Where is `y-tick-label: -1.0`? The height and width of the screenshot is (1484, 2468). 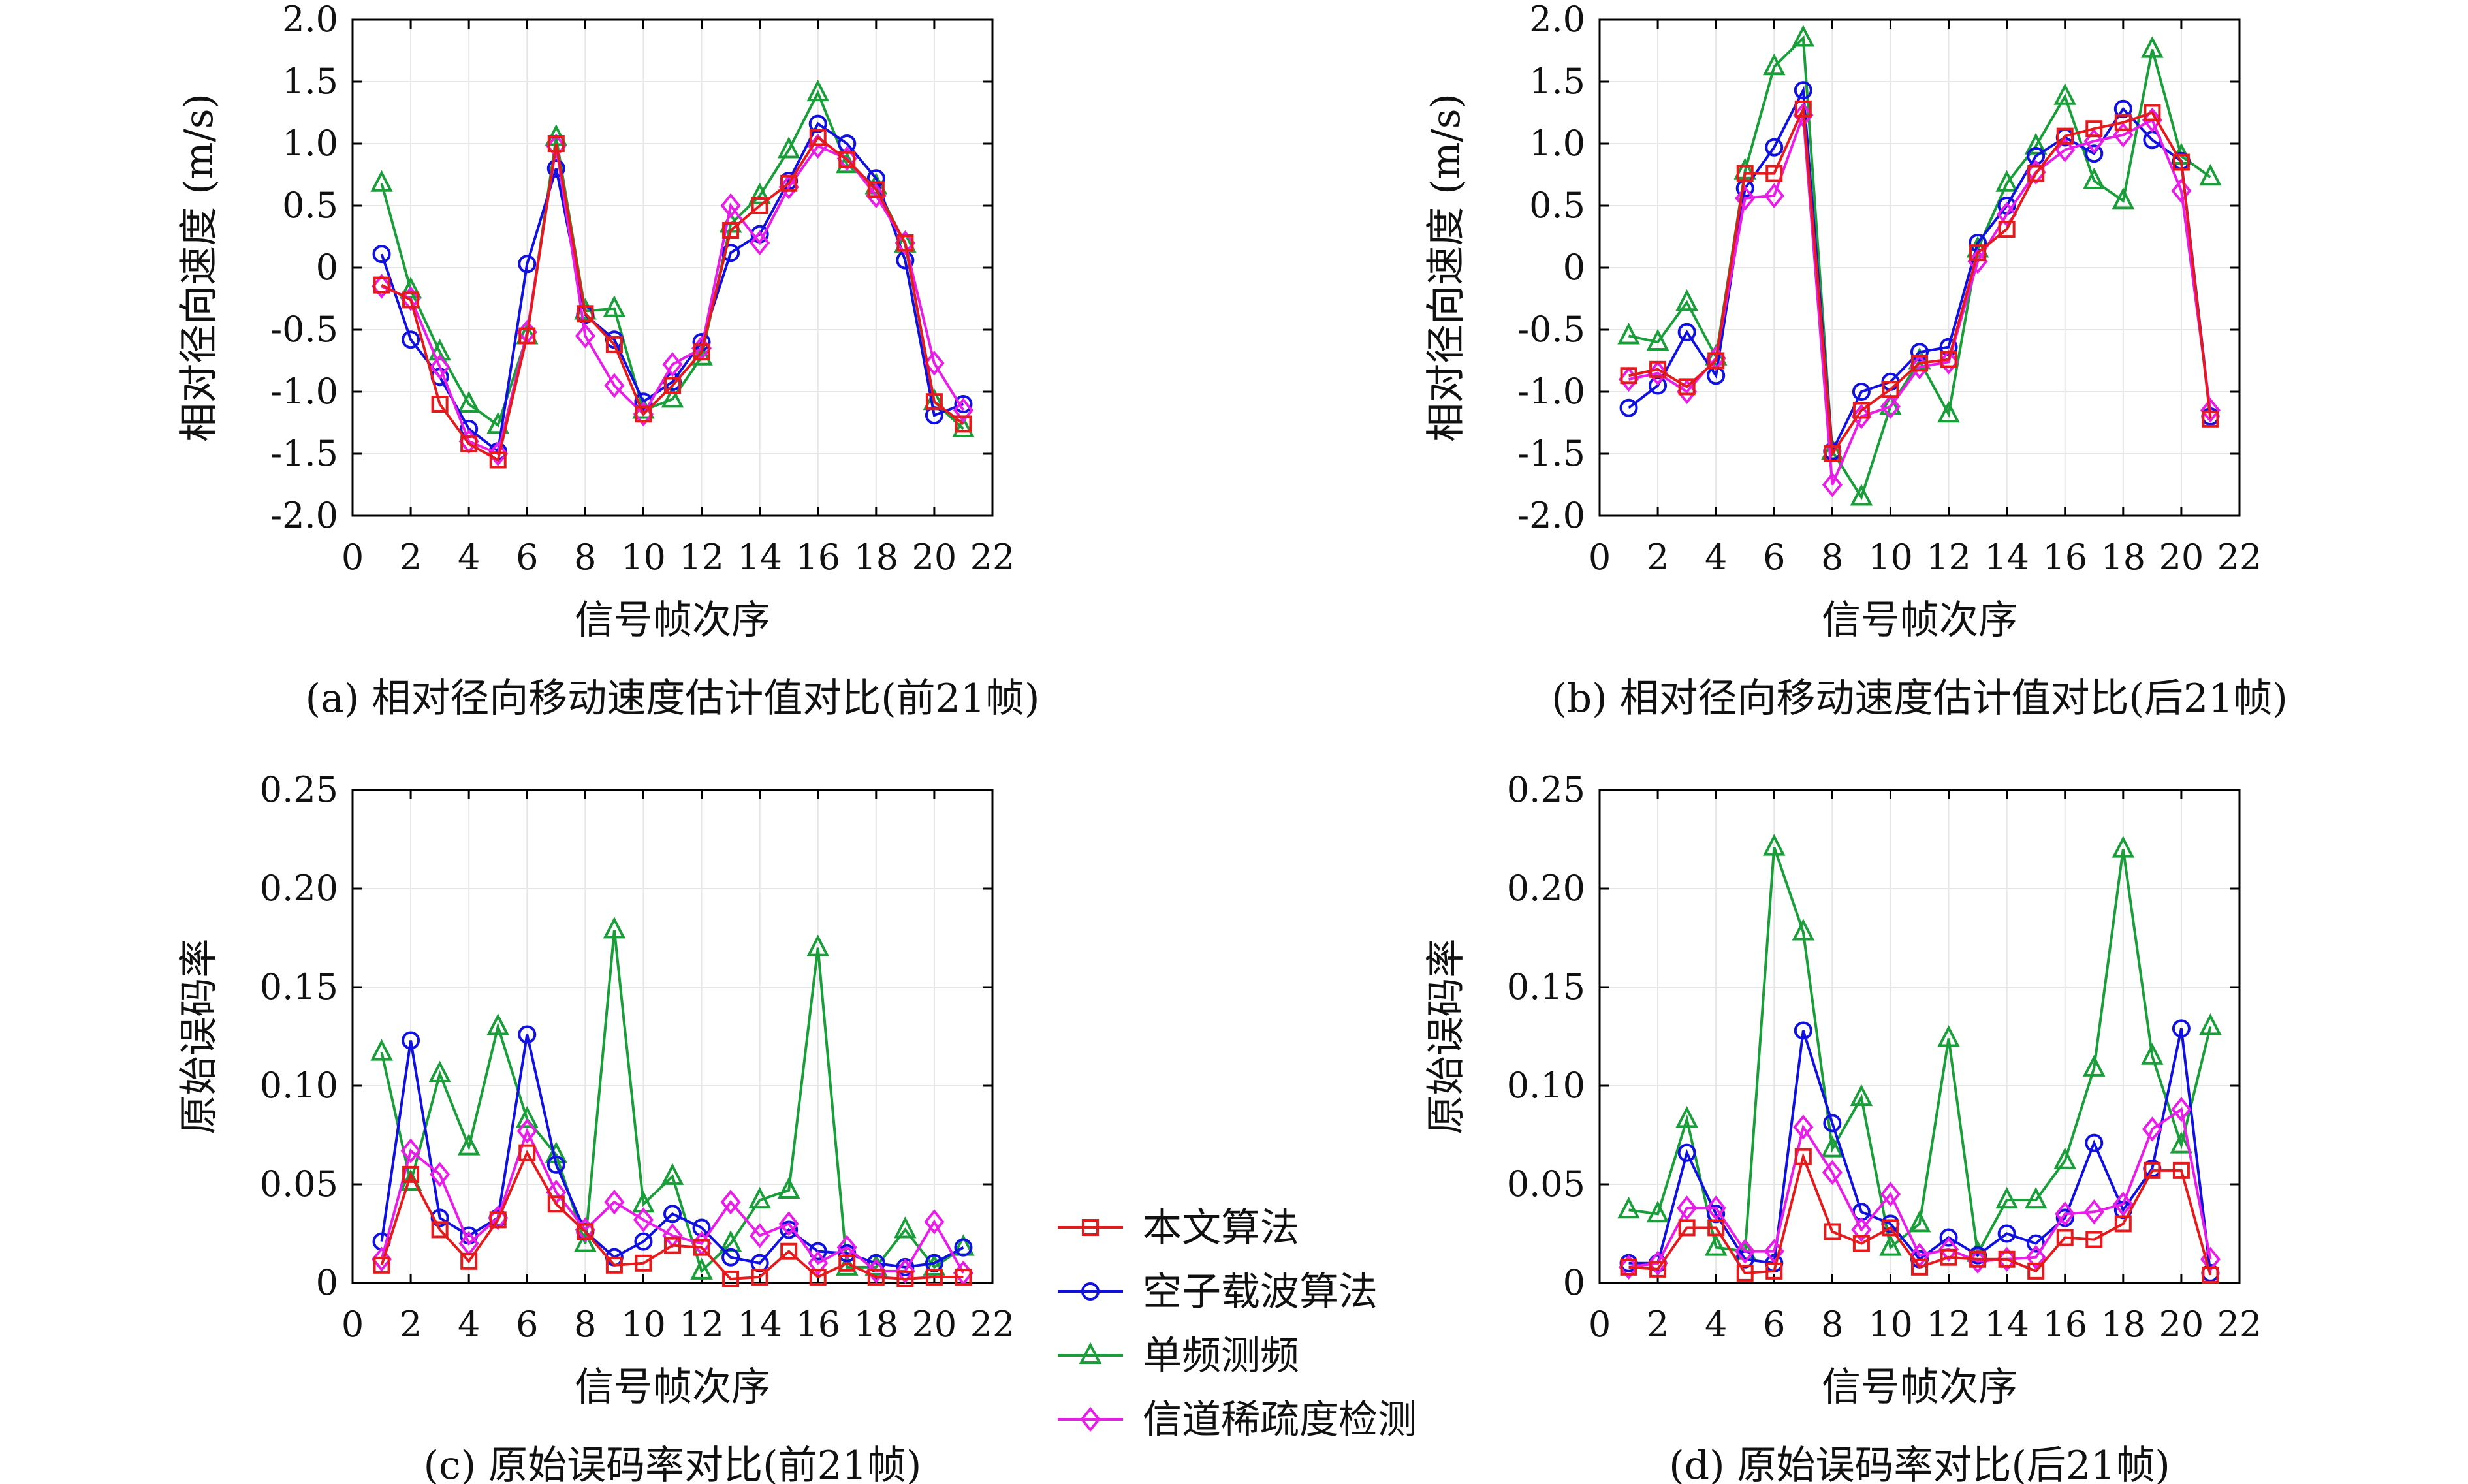 y-tick-label: -1.0 is located at coordinates (304, 391).